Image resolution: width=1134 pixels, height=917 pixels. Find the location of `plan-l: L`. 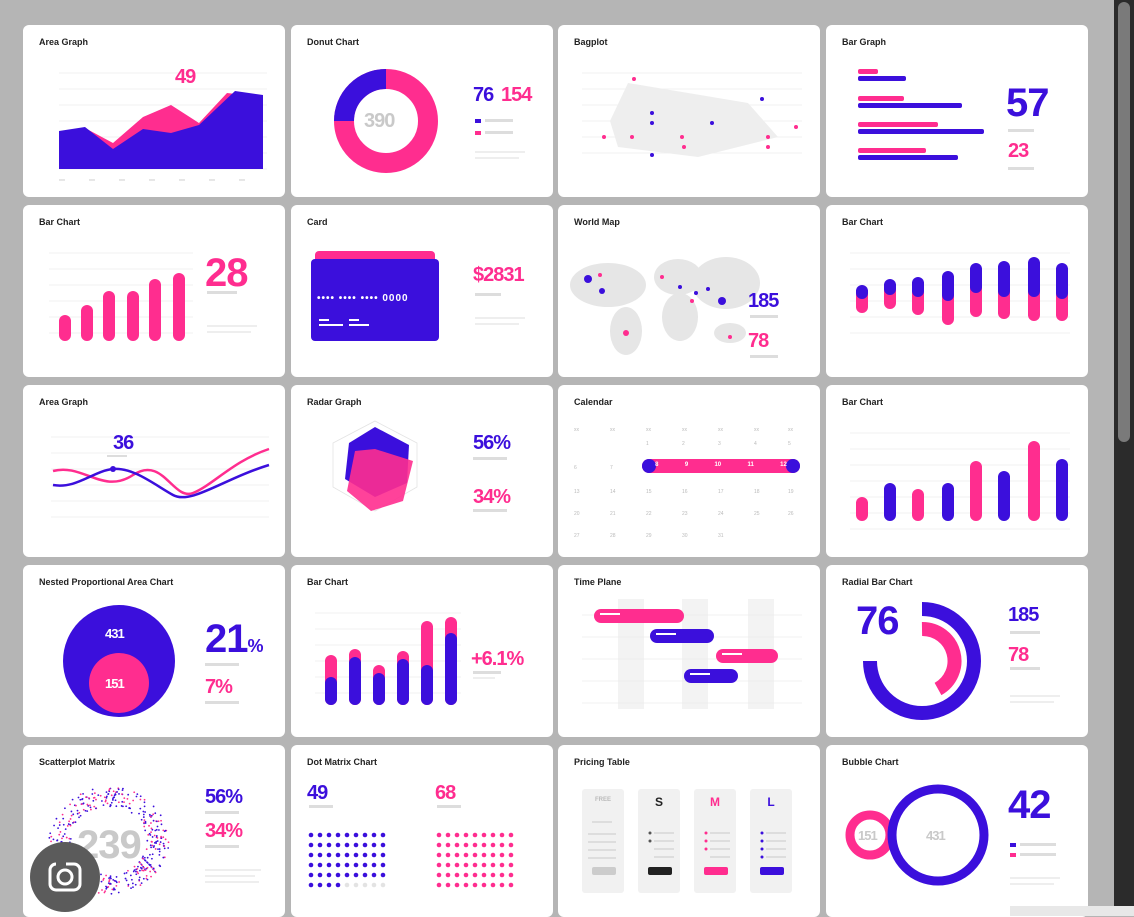

plan-l: L is located at coordinates (771, 802).